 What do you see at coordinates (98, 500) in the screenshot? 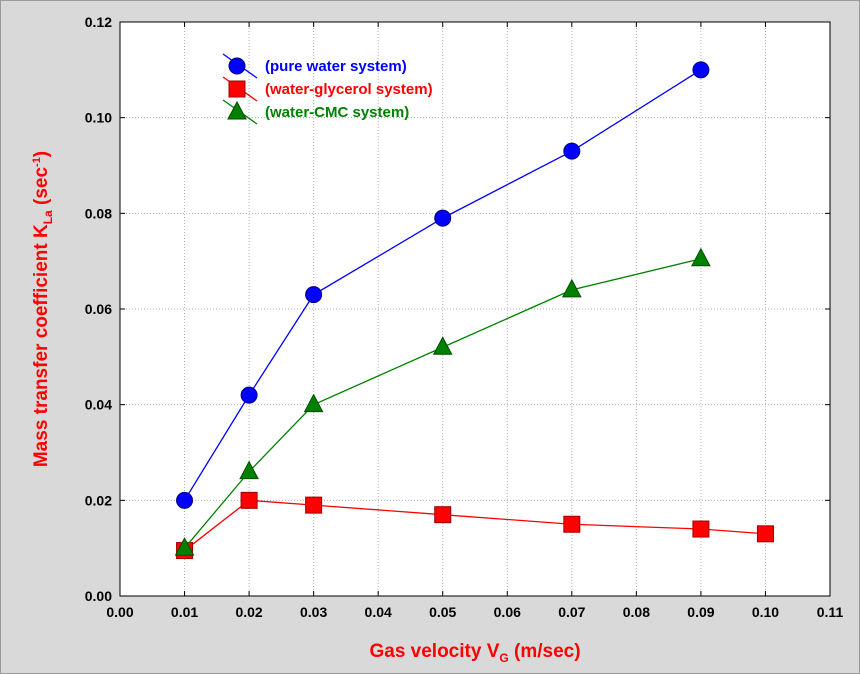
I see `y-tick-label: 0.02` at bounding box center [98, 500].